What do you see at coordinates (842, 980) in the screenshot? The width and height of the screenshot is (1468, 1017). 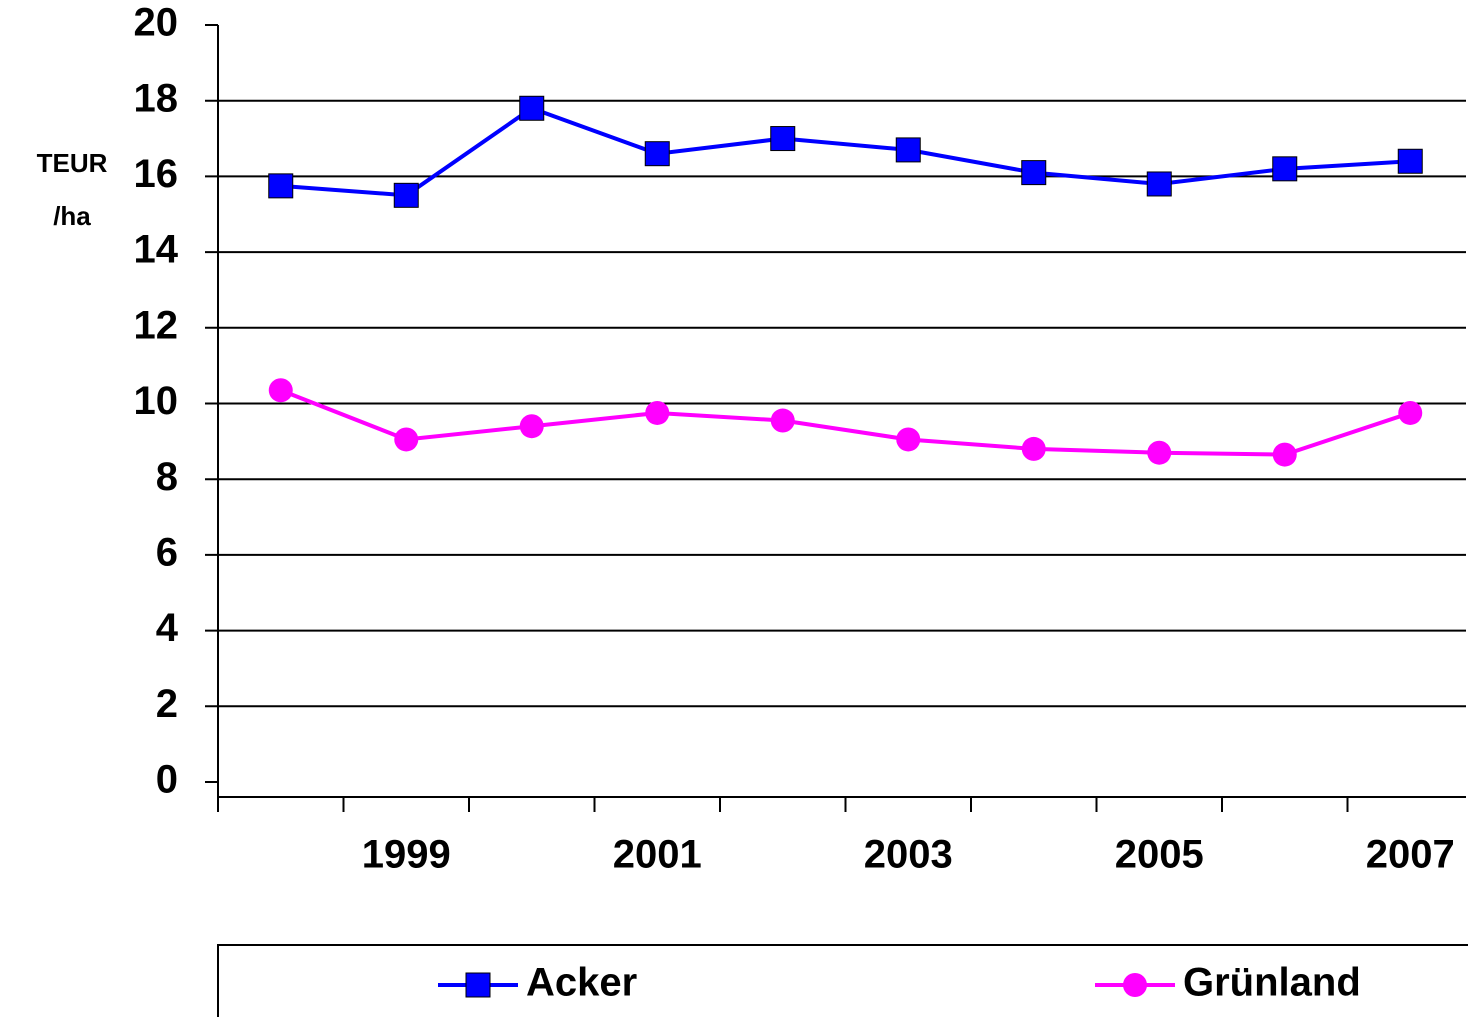 I see `legend-box` at bounding box center [842, 980].